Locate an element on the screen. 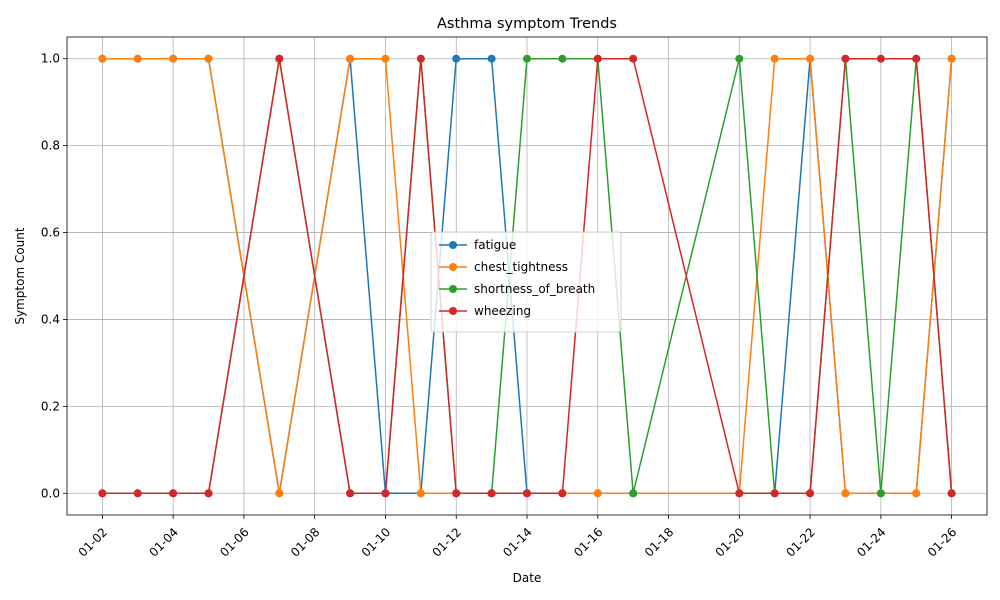 This screenshot has height=600, width=1000. y-axis-ticks: 0.0 0.2 0.4 0.6 0.8 1.0 is located at coordinates (54, 276).